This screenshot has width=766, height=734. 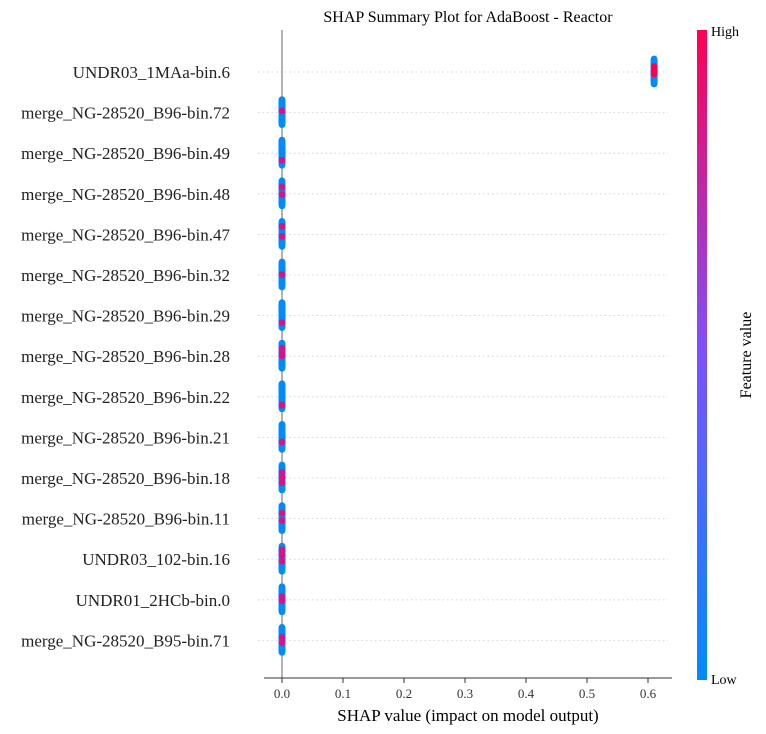 What do you see at coordinates (282, 693) in the screenshot?
I see `x-tick-label: 0.0` at bounding box center [282, 693].